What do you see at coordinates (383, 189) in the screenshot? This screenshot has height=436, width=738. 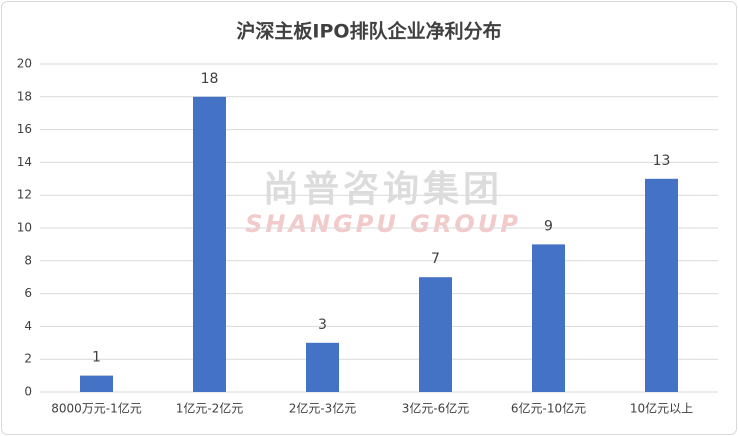 I see `watermark-cn: 尚普咨询集团` at bounding box center [383, 189].